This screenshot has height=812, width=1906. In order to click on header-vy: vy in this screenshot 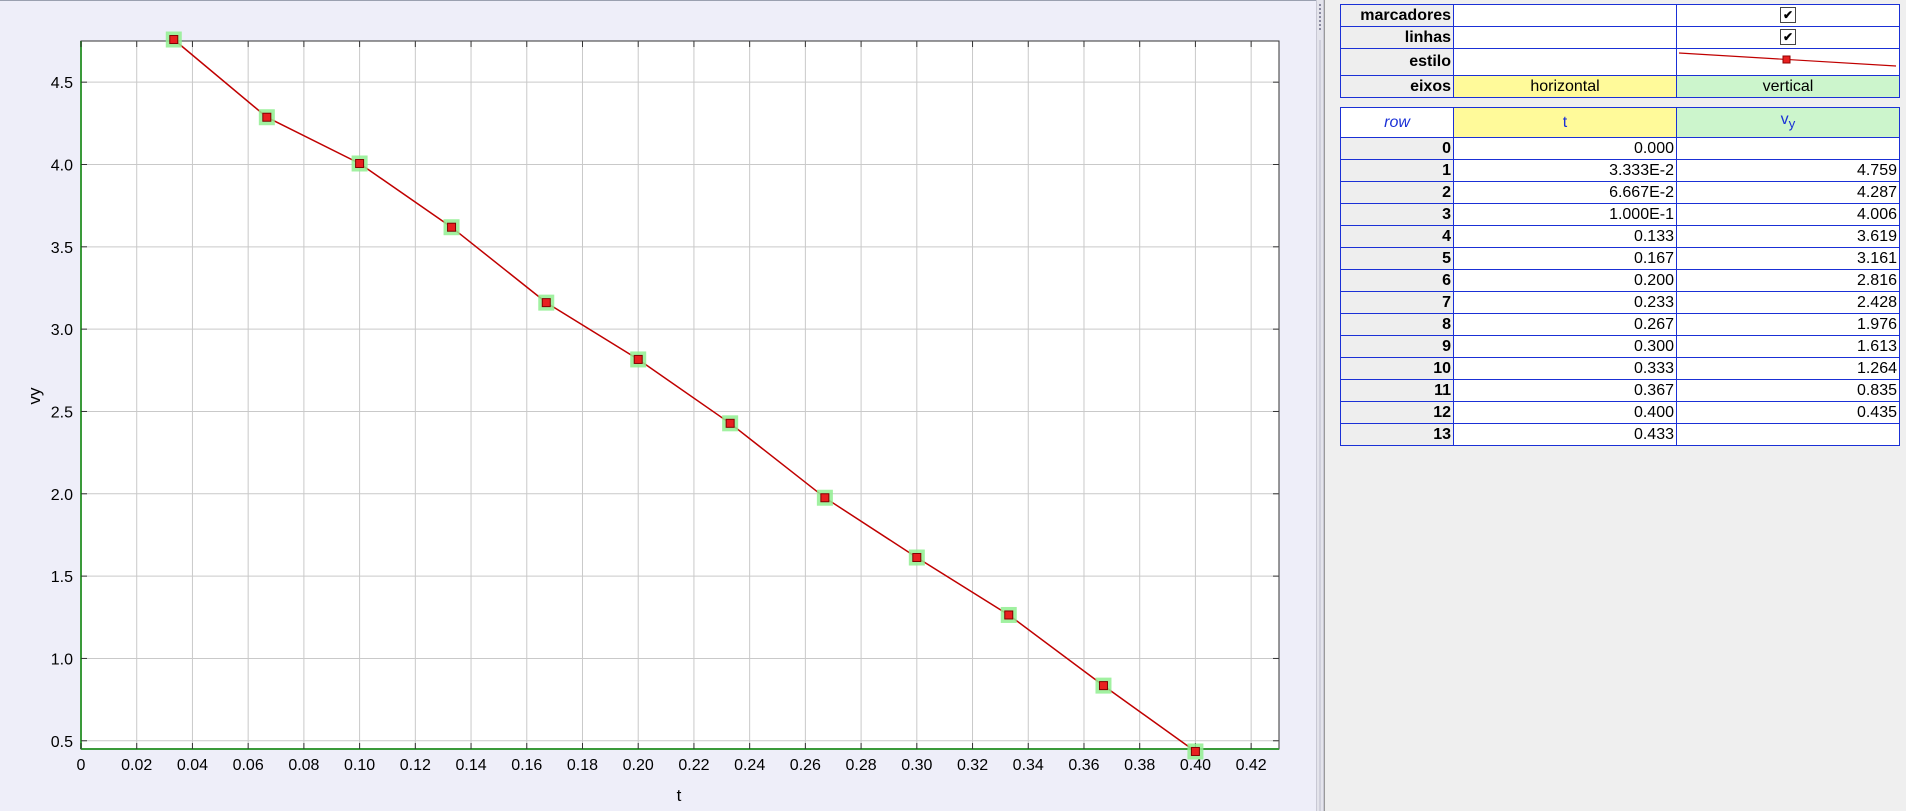, I will do `click(1788, 122)`.